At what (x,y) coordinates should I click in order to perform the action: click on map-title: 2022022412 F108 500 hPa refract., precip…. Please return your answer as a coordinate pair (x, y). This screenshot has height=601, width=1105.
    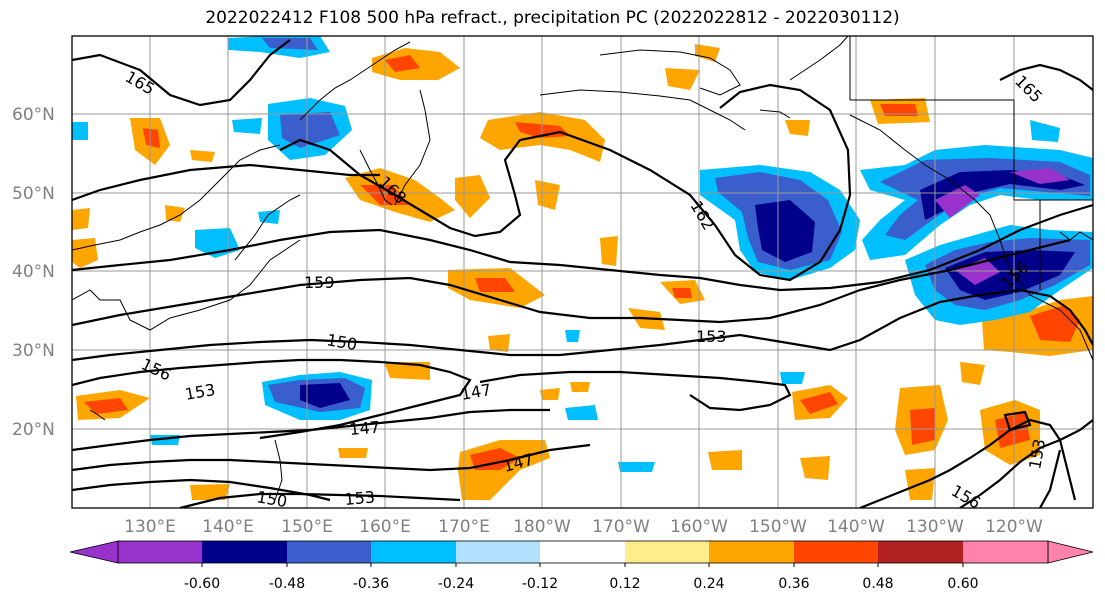
    Looking at the image, I should click on (552, 18).